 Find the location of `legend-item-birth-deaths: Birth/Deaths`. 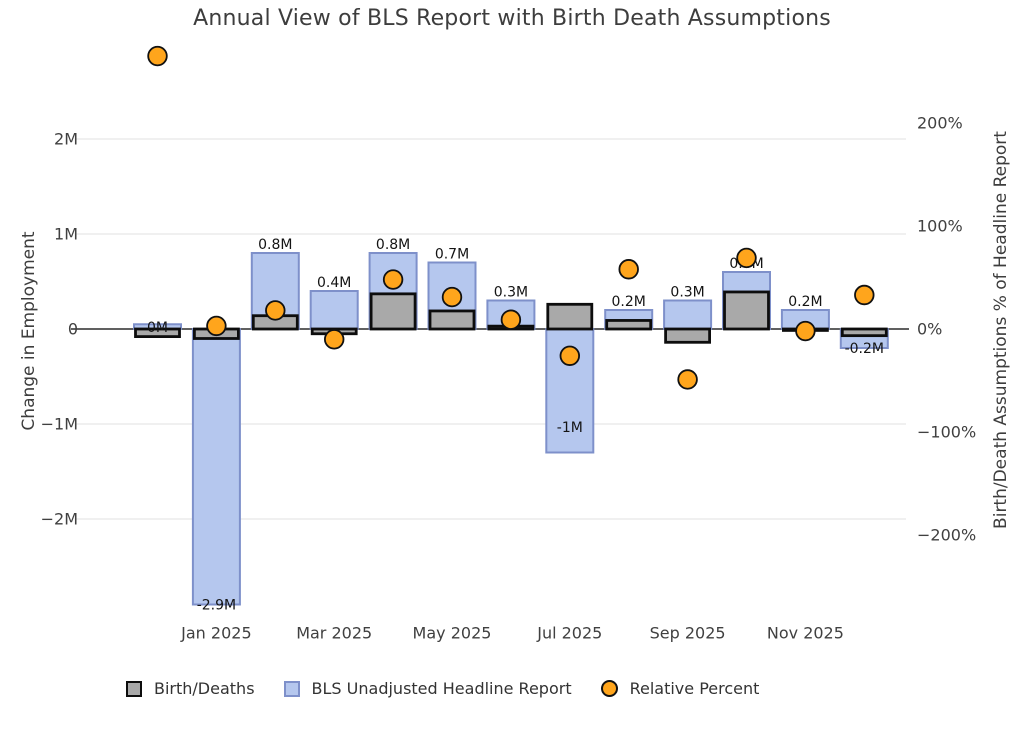

legend-item-birth-deaths: Birth/Deaths is located at coordinates (190, 688).